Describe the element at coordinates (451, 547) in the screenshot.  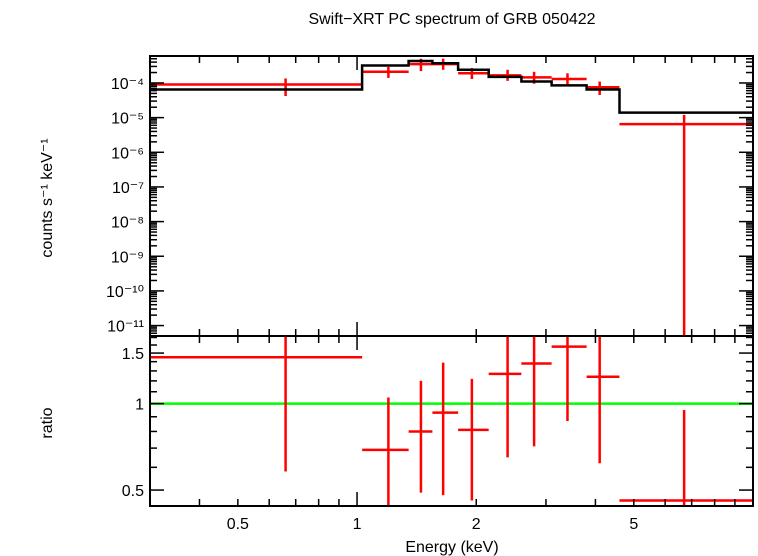
I see `x-axis-label: Energy (keV)` at that location.